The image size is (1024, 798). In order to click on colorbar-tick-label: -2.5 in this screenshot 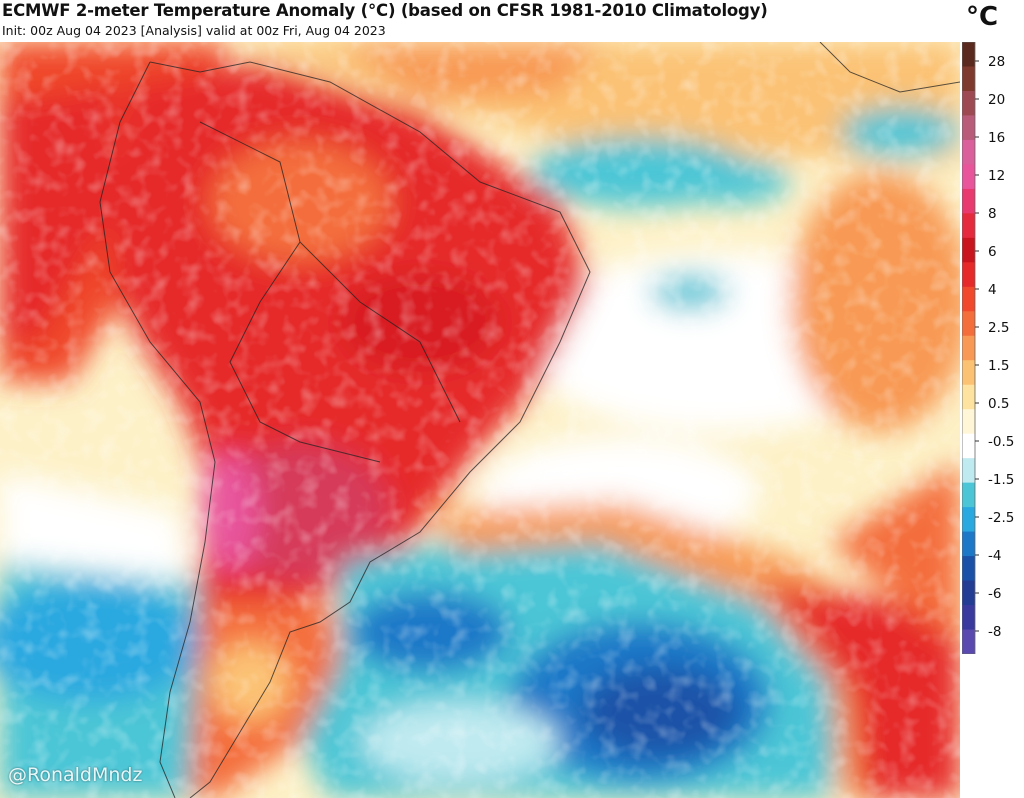, I will do `click(1001, 518)`.